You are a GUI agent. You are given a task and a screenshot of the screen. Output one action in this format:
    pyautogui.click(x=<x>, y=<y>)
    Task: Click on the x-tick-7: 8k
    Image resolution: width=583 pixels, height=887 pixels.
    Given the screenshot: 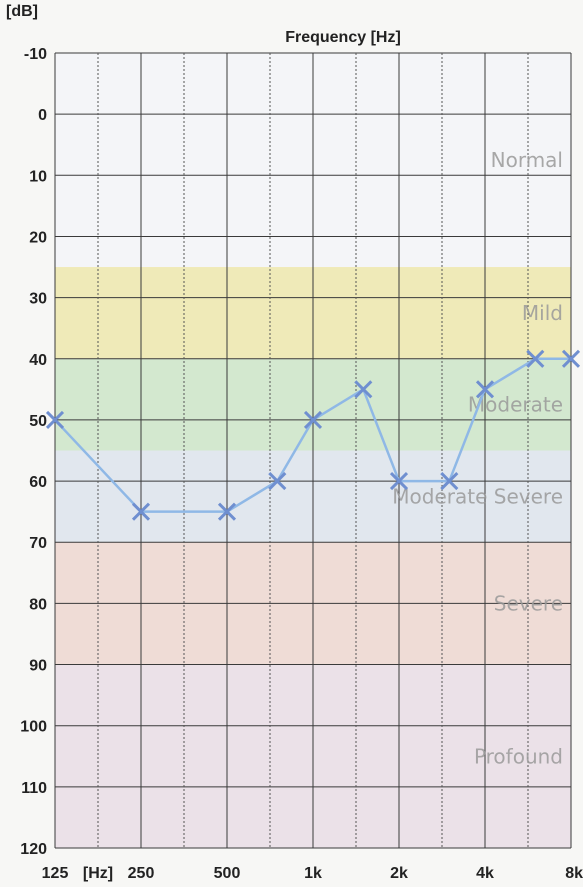 What is the action you would take?
    pyautogui.click(x=574, y=873)
    